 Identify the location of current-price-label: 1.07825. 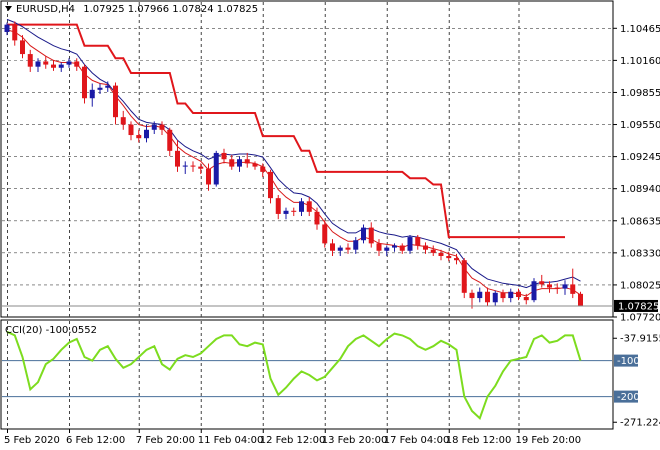
(638, 306).